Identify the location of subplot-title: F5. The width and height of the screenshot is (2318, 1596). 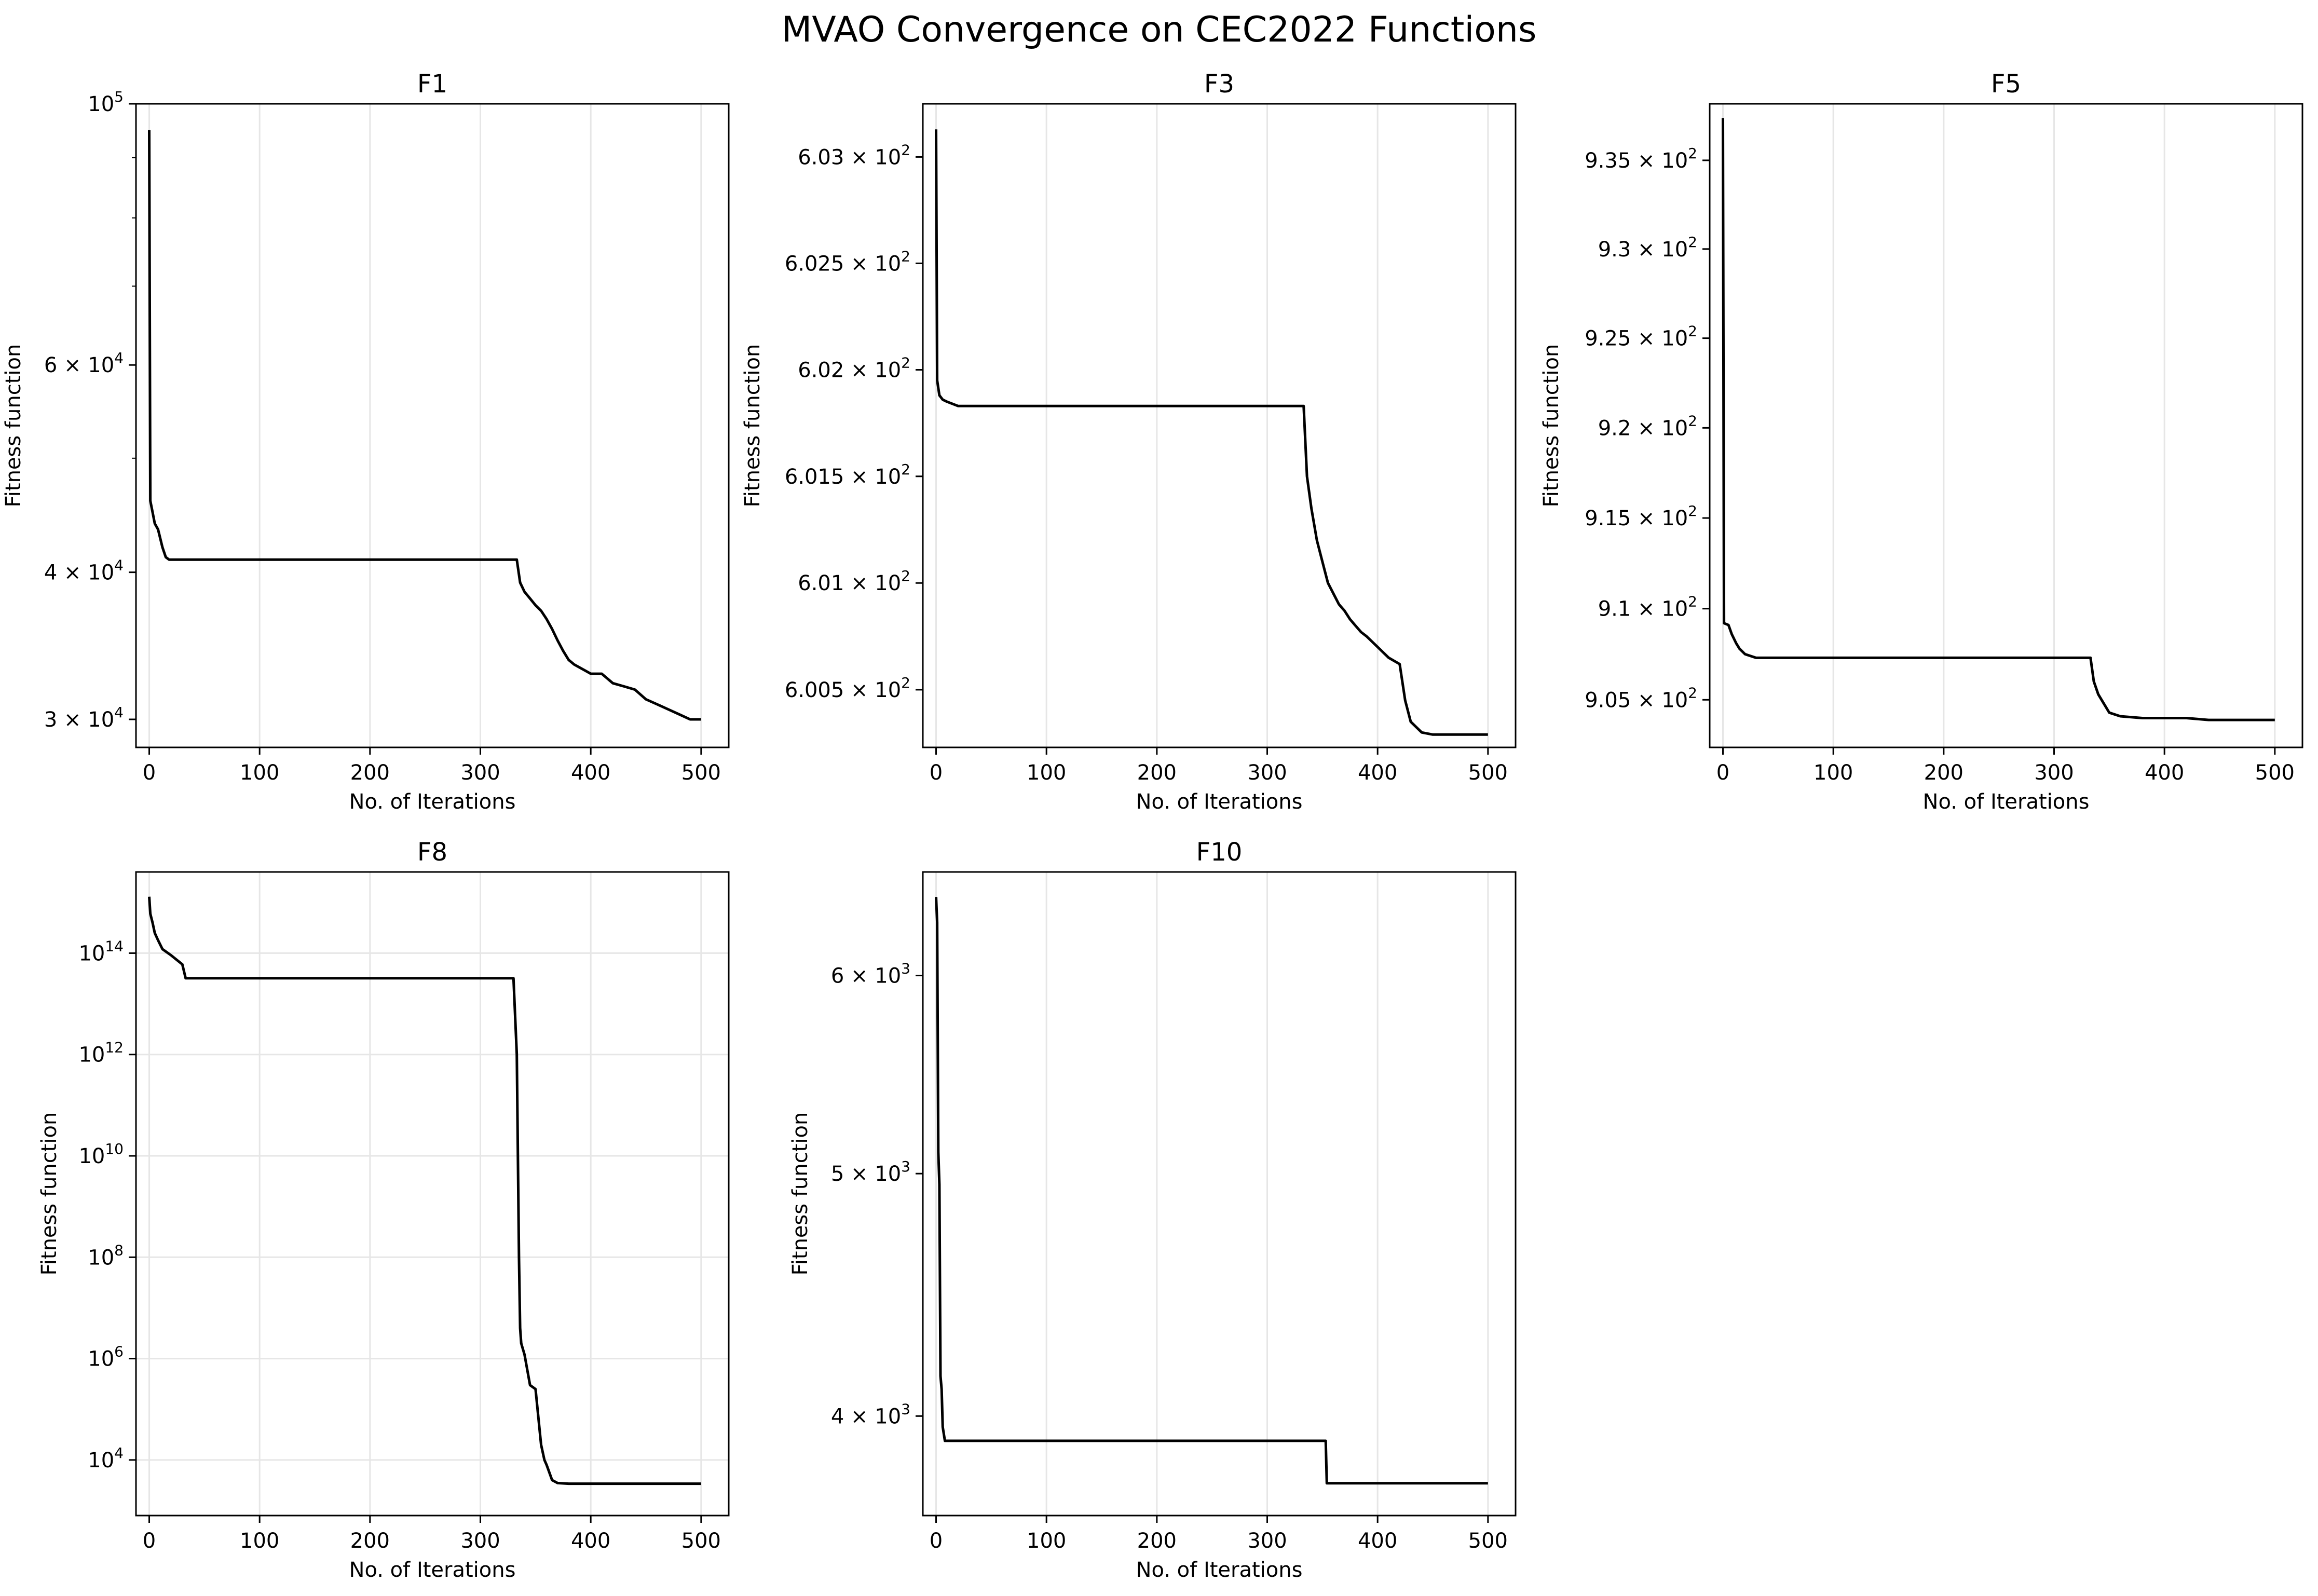
(2006, 85).